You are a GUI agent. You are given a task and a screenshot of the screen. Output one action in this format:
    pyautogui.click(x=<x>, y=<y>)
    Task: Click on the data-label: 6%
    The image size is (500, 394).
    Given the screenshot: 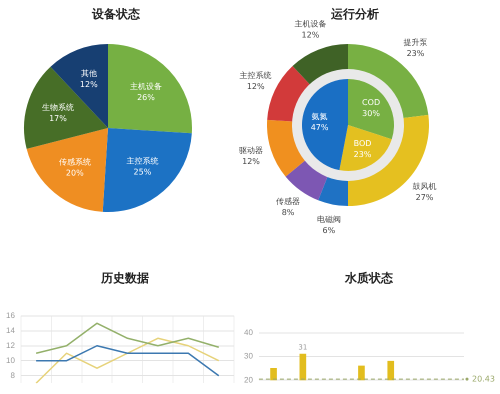 What is the action you would take?
    pyautogui.click(x=329, y=230)
    